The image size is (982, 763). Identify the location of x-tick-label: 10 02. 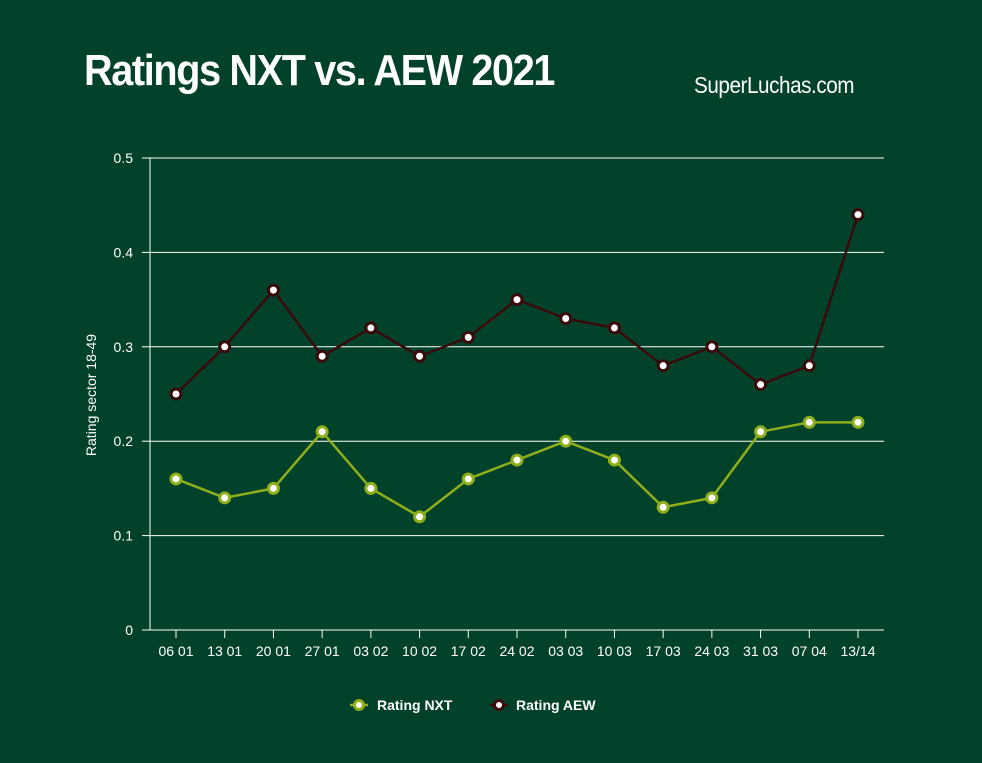
(419, 651).